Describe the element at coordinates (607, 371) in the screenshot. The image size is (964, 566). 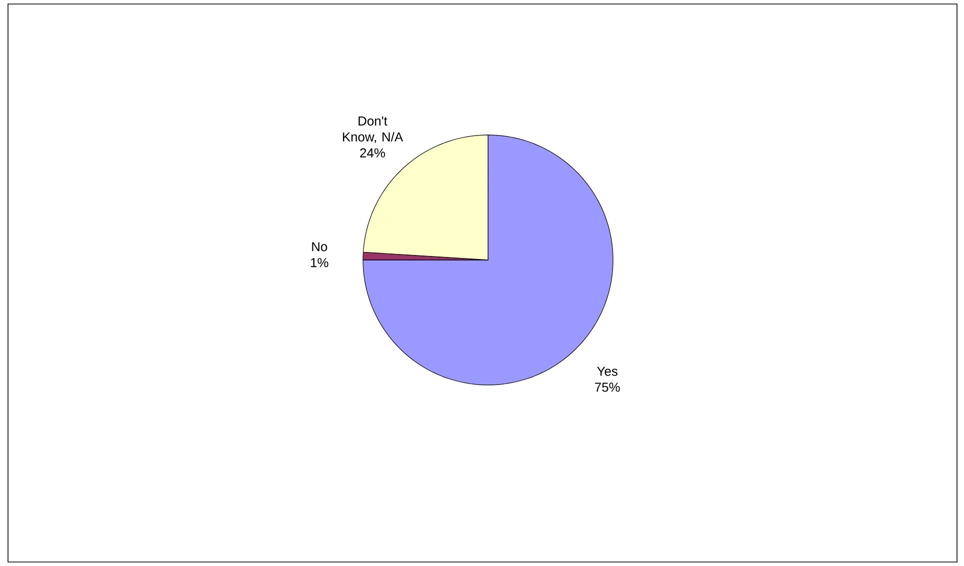
I see `slice-label: Yes` at that location.